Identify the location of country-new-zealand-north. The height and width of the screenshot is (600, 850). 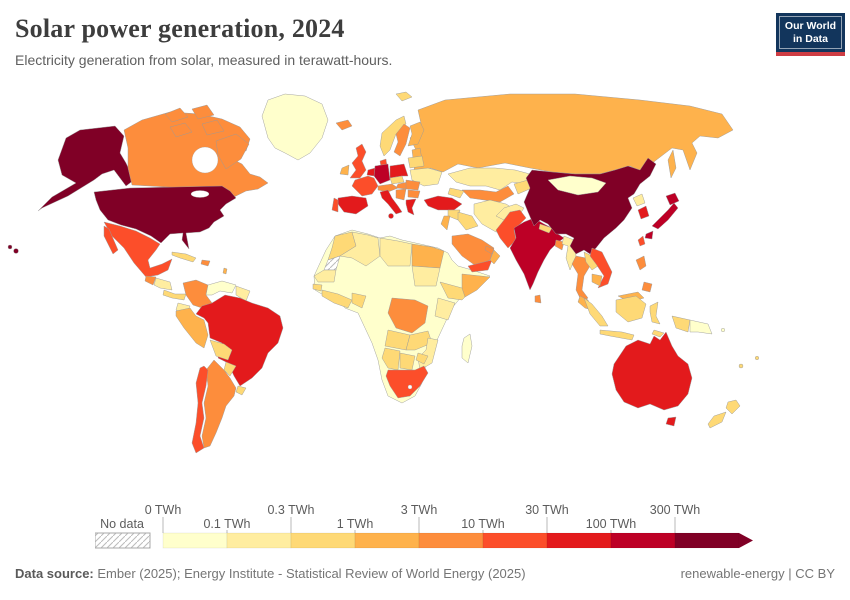
(733, 407).